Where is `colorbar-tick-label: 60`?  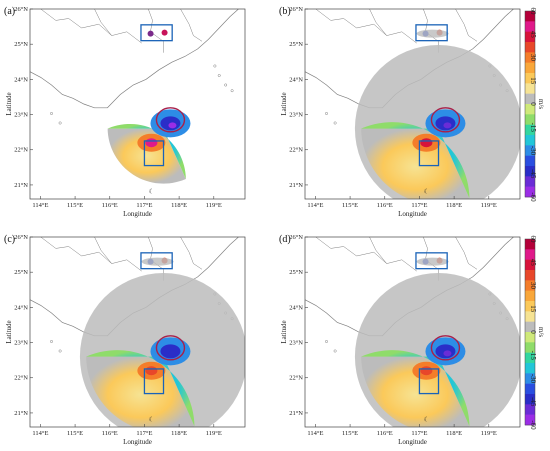
colorbar-tick-label: 60 is located at coordinates (533, 12).